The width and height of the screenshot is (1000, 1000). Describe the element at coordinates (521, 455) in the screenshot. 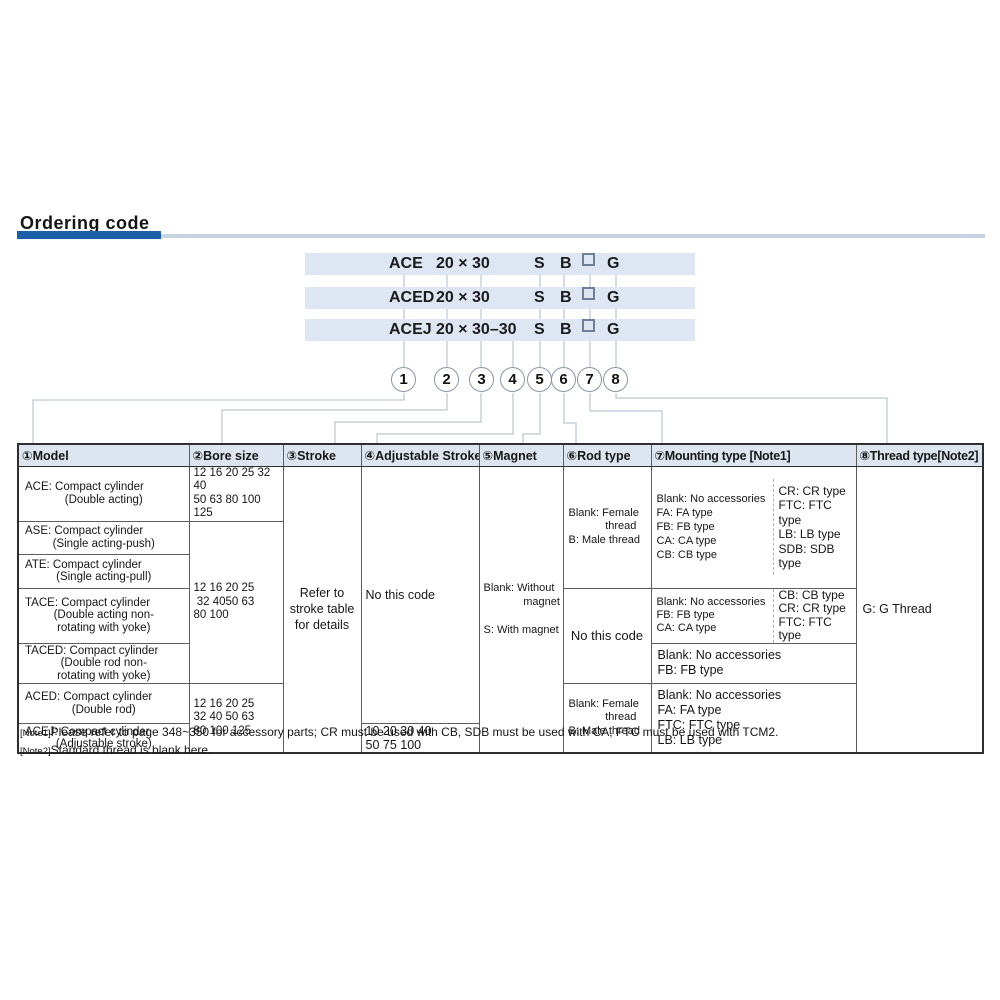

I see `header-magnet: ⑤Magnet` at that location.